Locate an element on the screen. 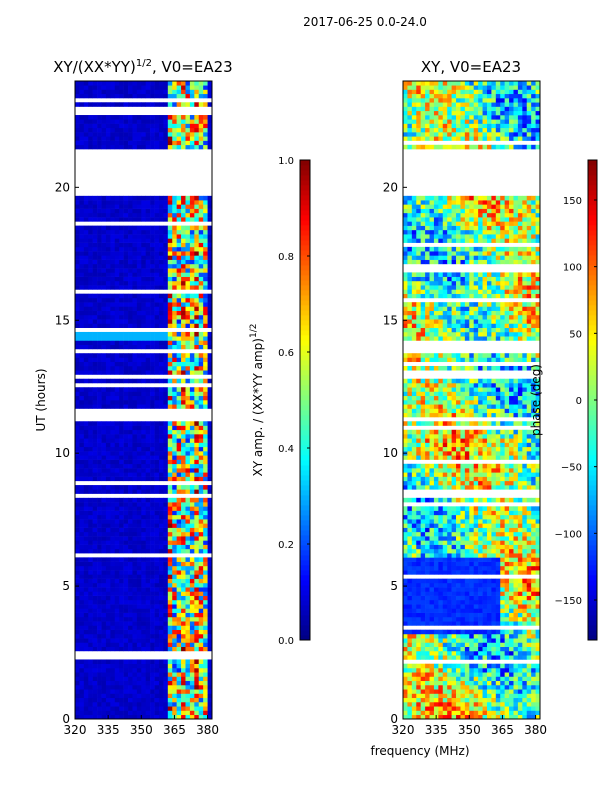 The height and width of the screenshot is (800, 600). colorbar-segment is located at coordinates (305, 358).